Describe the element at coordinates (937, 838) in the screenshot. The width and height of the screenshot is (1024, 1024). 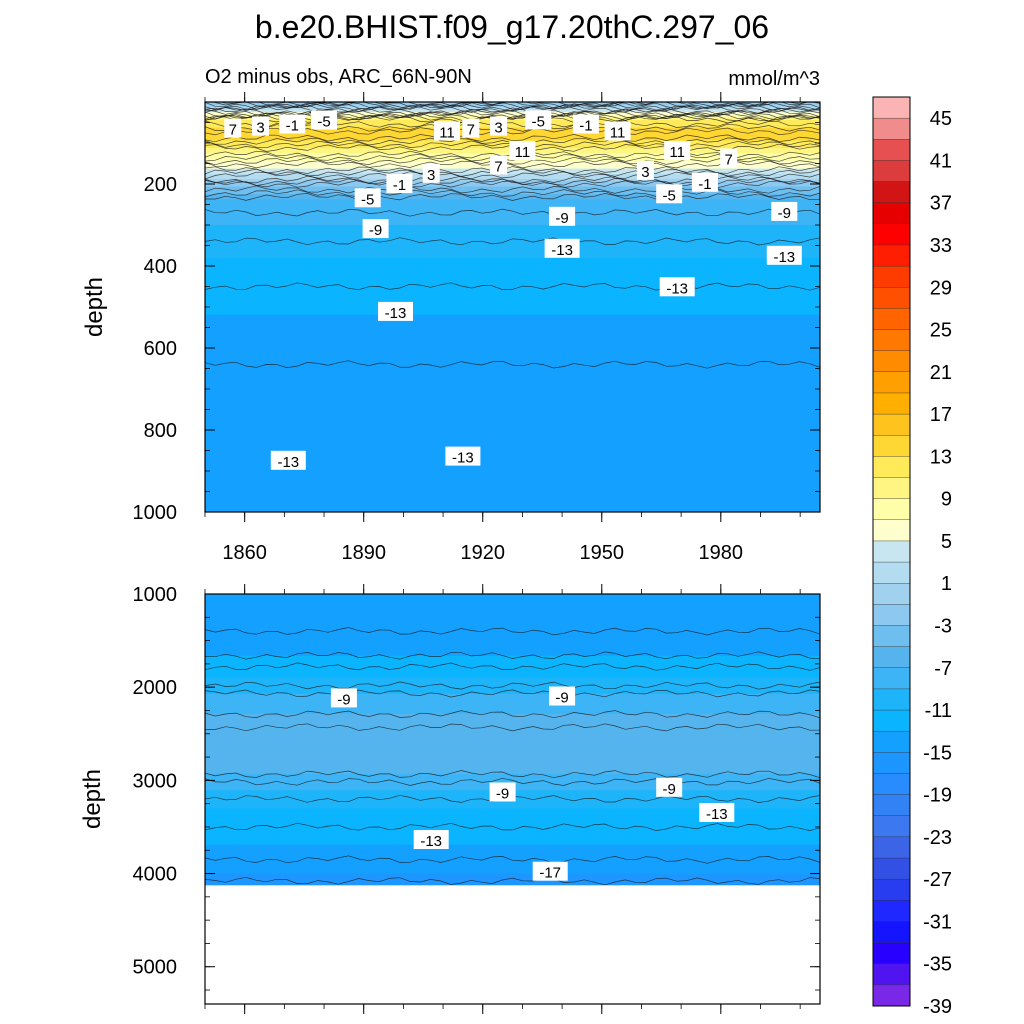
I see `colorbar-label: -23` at that location.